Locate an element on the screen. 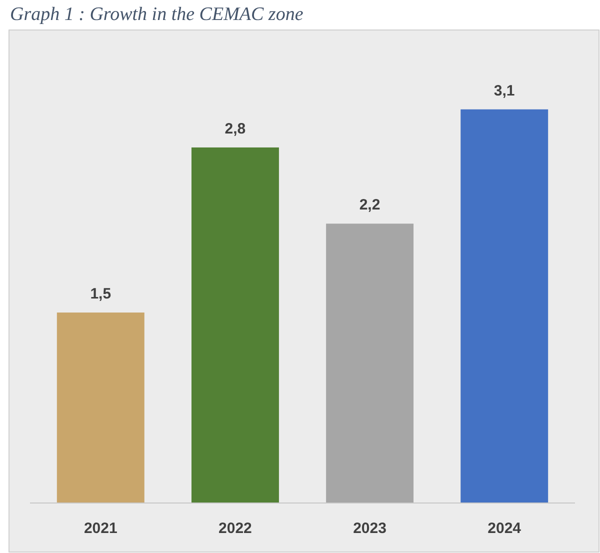  data-label: 1,5 is located at coordinates (101, 294).